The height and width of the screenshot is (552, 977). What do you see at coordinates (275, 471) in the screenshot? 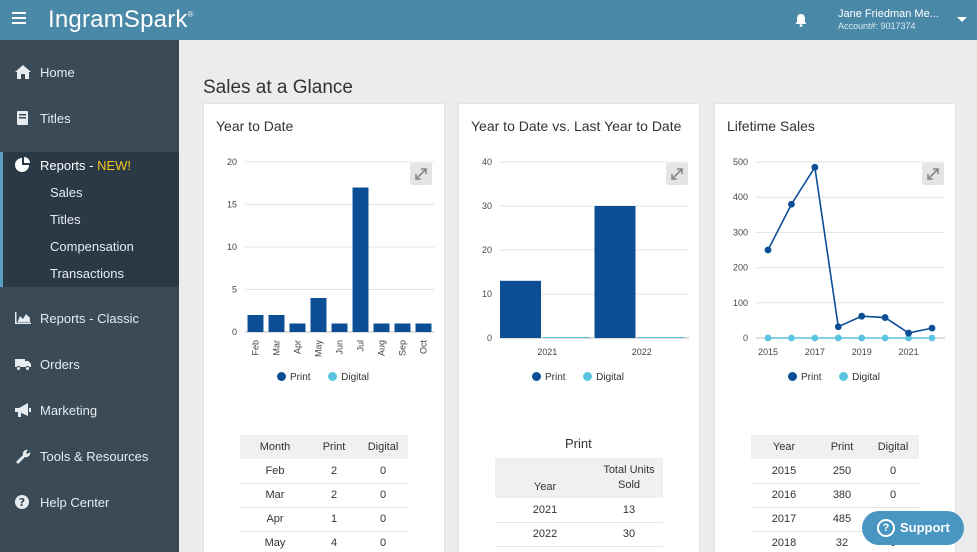
I see `table-cell: Feb` at bounding box center [275, 471].